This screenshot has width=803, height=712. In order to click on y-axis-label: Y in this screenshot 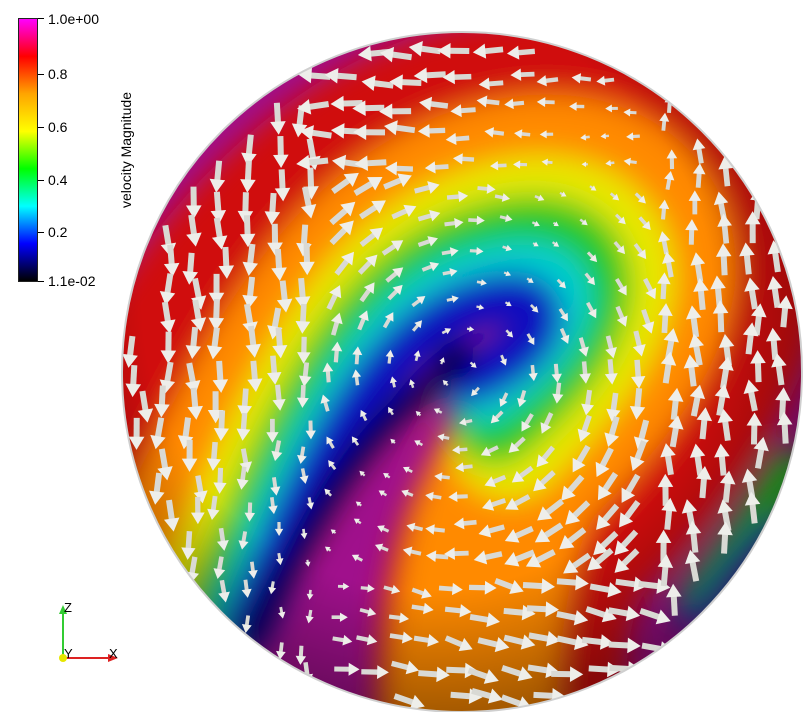, I will do `click(68, 653)`.